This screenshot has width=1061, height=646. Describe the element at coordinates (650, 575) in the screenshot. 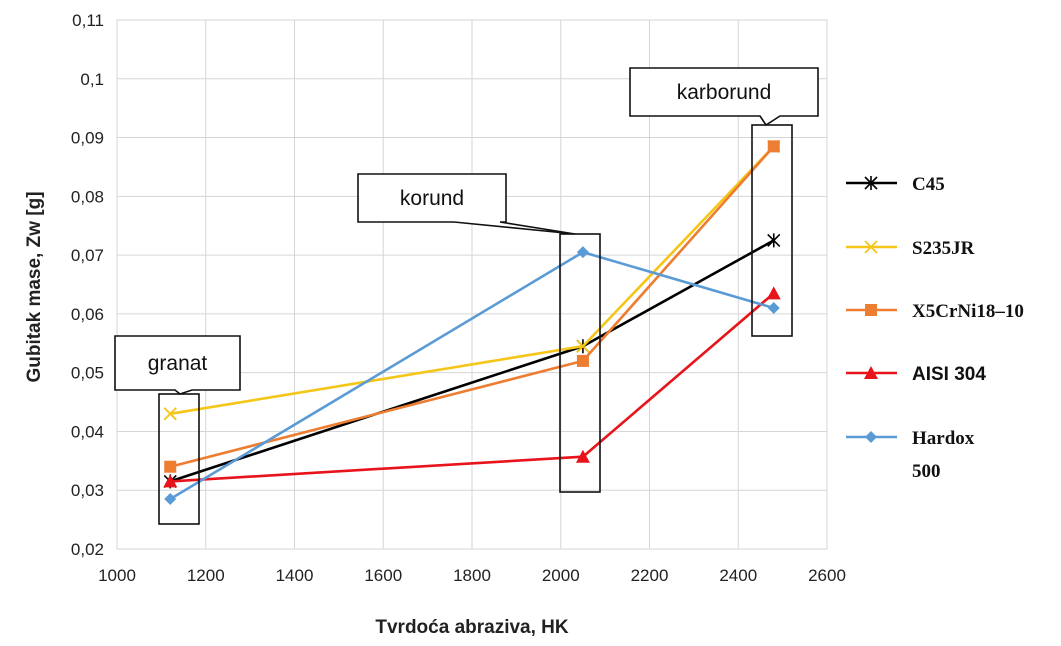

I see `x-tick-label: 2200` at that location.